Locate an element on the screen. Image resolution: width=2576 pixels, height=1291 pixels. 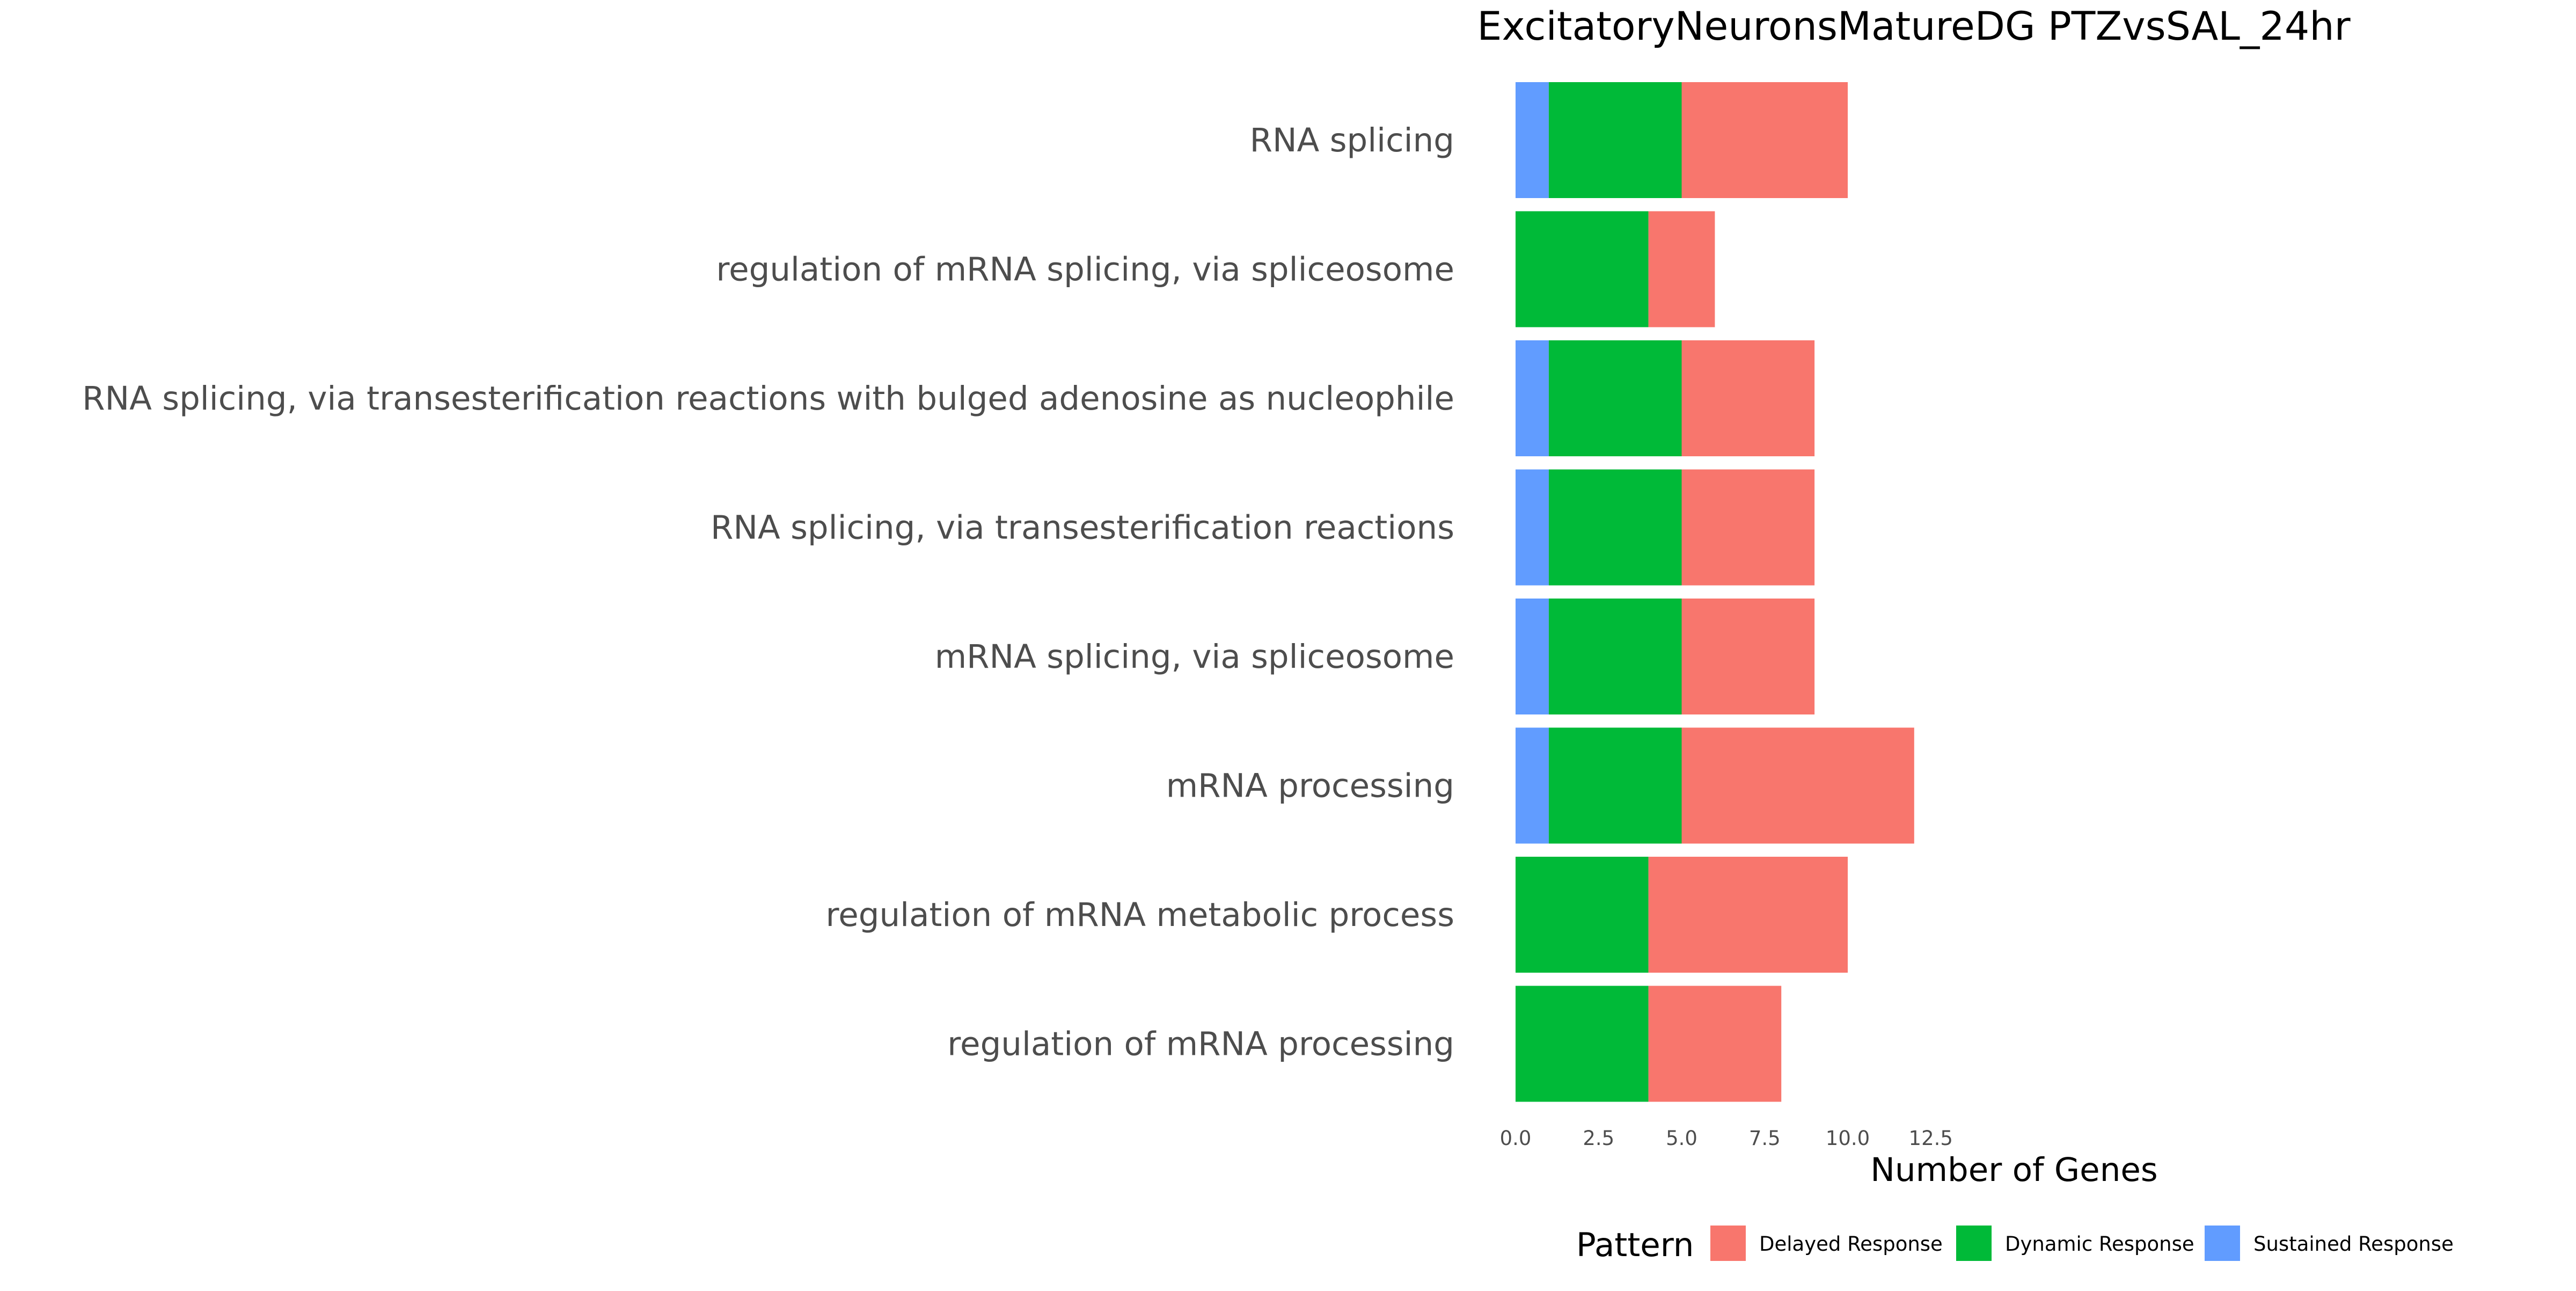
x-tick-label: 10.0 is located at coordinates (1848, 1139).